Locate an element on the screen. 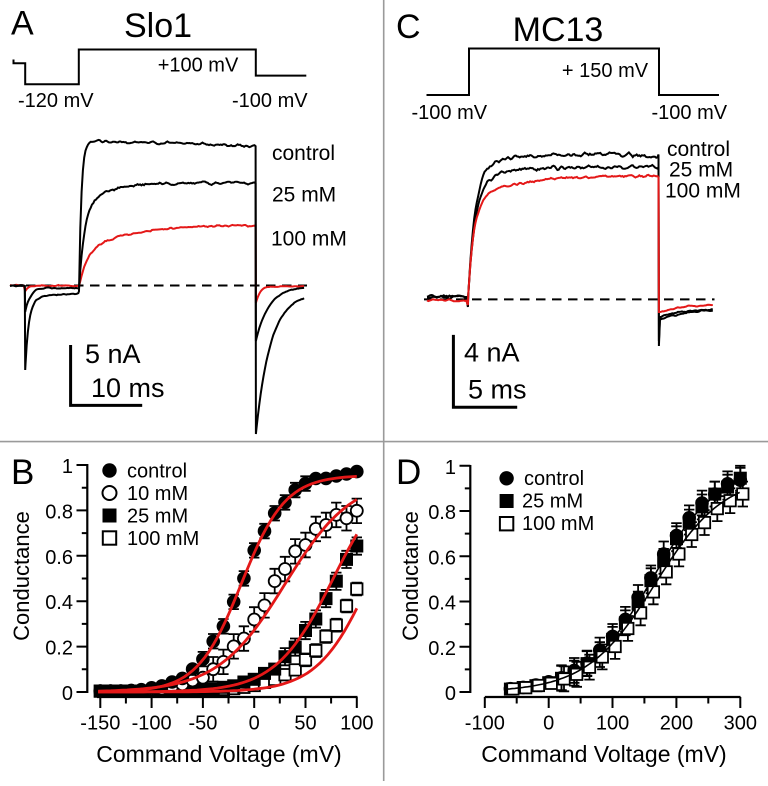  svg-text: 4 nA is located at coordinates (492, 353).